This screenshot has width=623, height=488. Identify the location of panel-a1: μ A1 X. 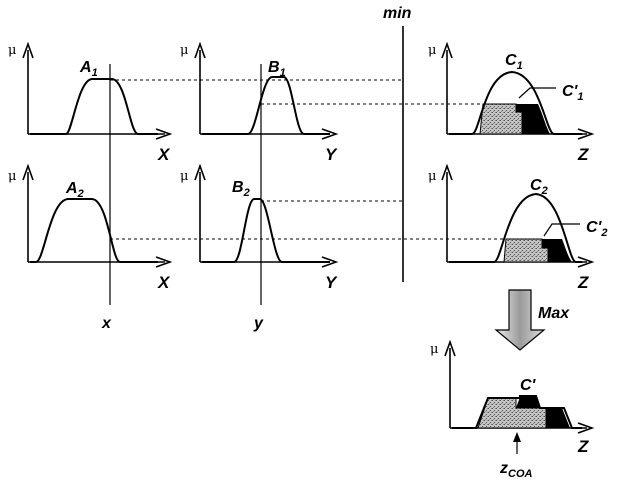
(90, 102).